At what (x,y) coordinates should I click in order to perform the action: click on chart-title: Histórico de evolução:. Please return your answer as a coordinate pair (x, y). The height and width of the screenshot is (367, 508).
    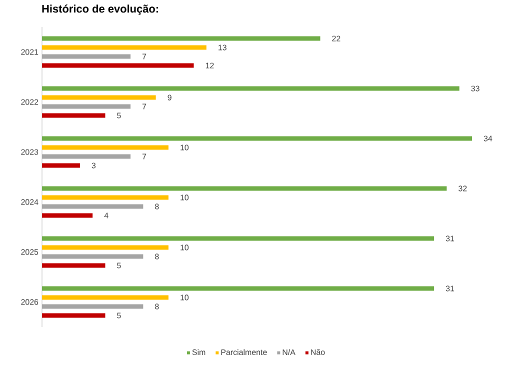
    Looking at the image, I should click on (100, 9).